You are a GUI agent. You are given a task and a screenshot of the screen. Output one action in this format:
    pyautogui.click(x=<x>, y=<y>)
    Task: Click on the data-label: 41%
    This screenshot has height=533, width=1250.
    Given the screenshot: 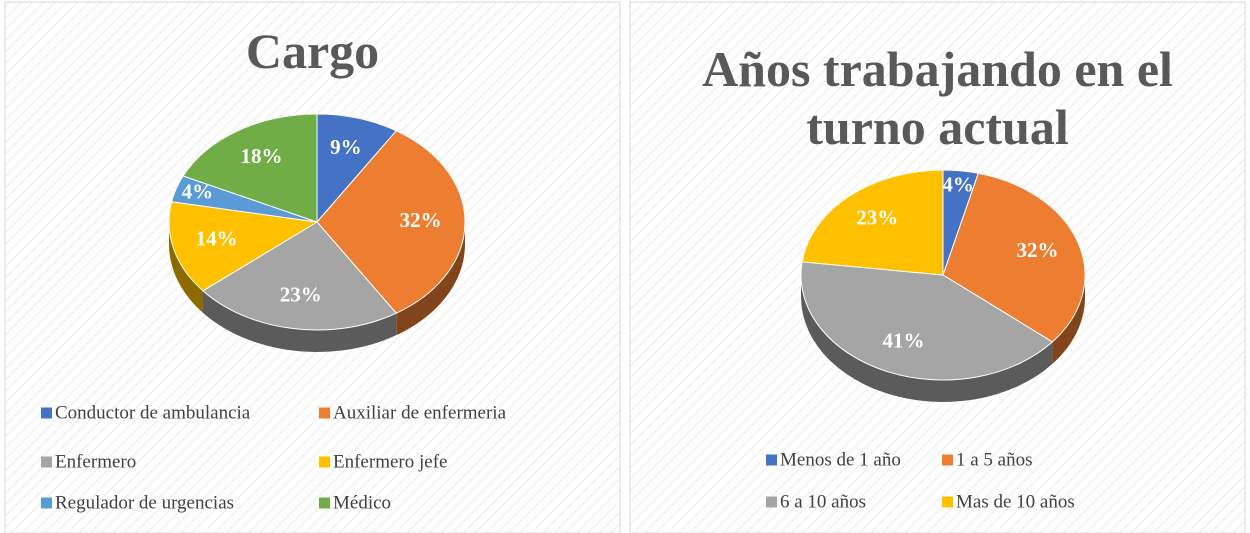 What is the action you would take?
    pyautogui.click(x=904, y=340)
    